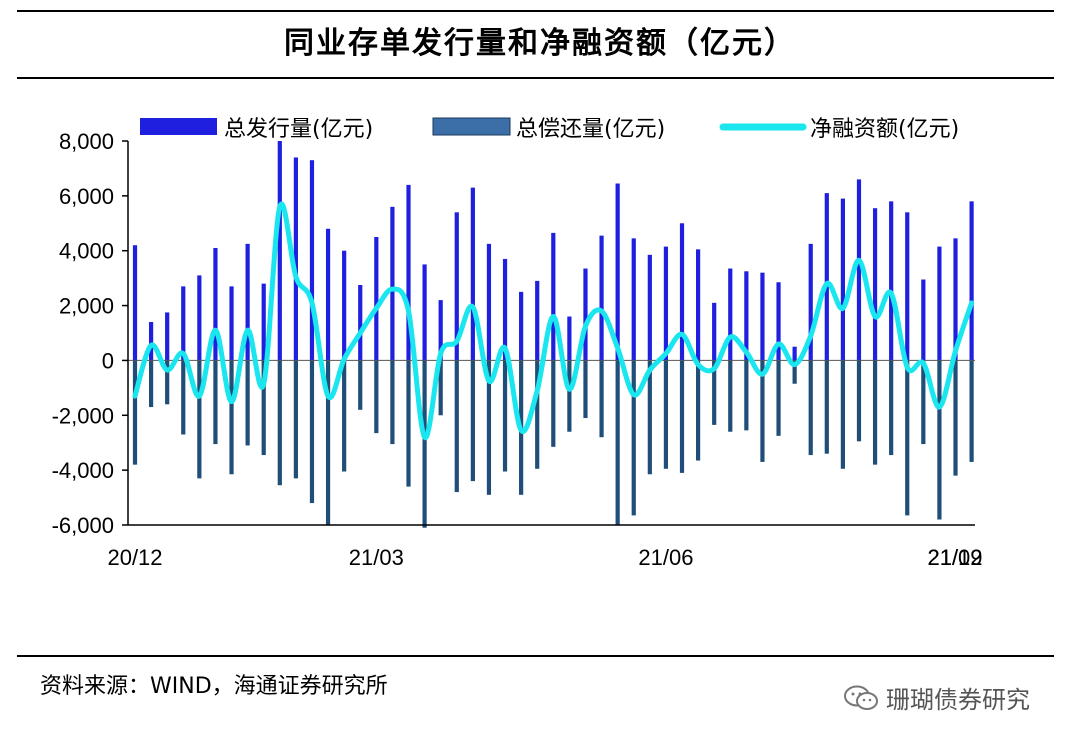 Image resolution: width=1080 pixels, height=745 pixels. Describe the element at coordinates (83, 415) in the screenshot. I see `y-tick-label: -2,000` at that location.